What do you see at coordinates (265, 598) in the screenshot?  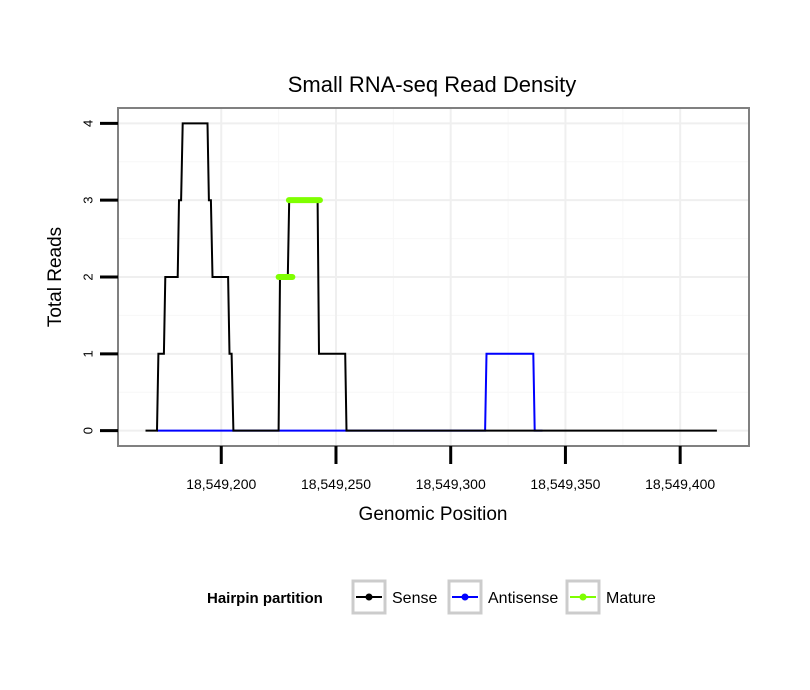 I see `legend-title: Hairpin partition` at bounding box center [265, 598].